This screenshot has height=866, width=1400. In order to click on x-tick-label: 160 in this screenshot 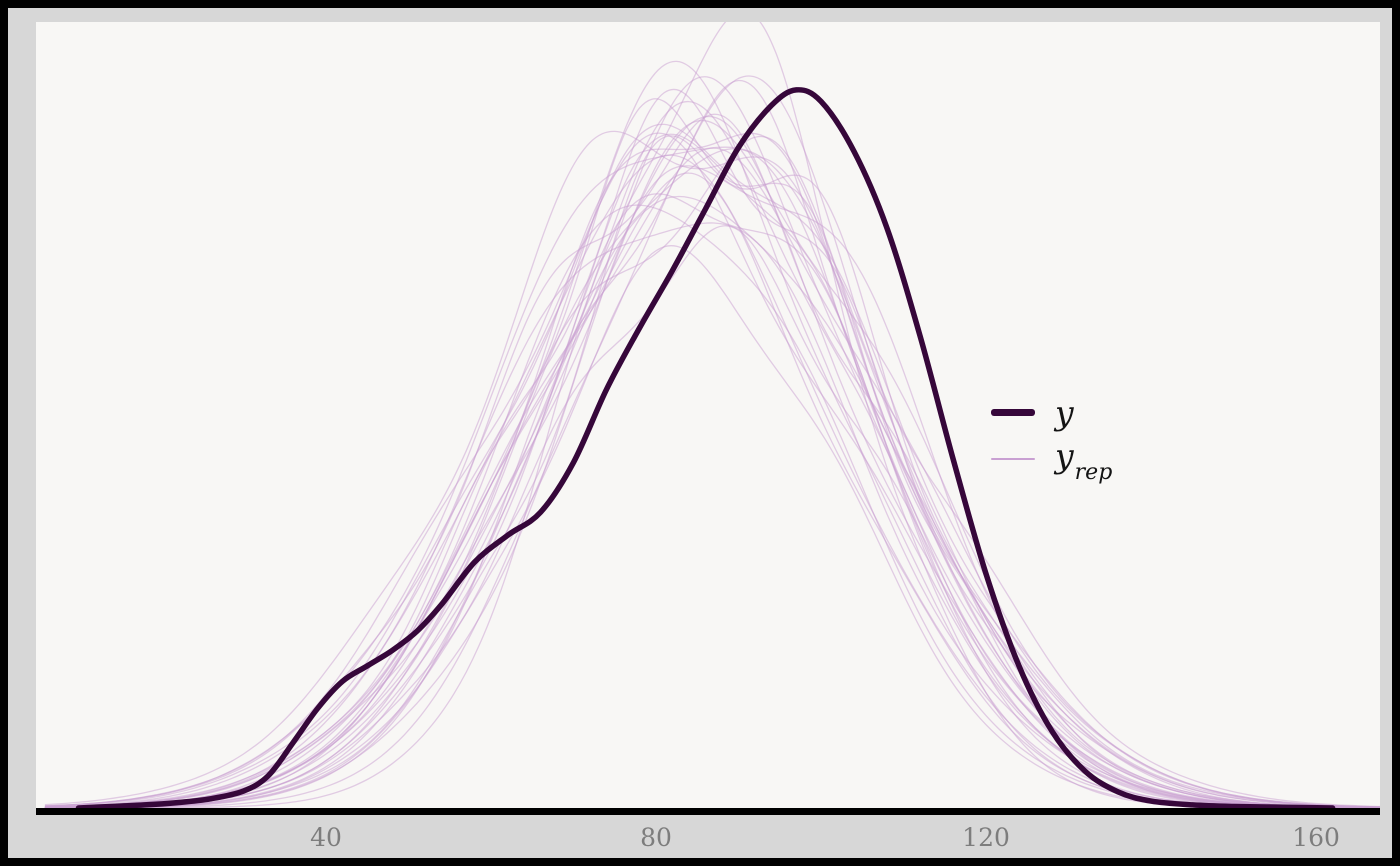, I will do `click(1316, 837)`.